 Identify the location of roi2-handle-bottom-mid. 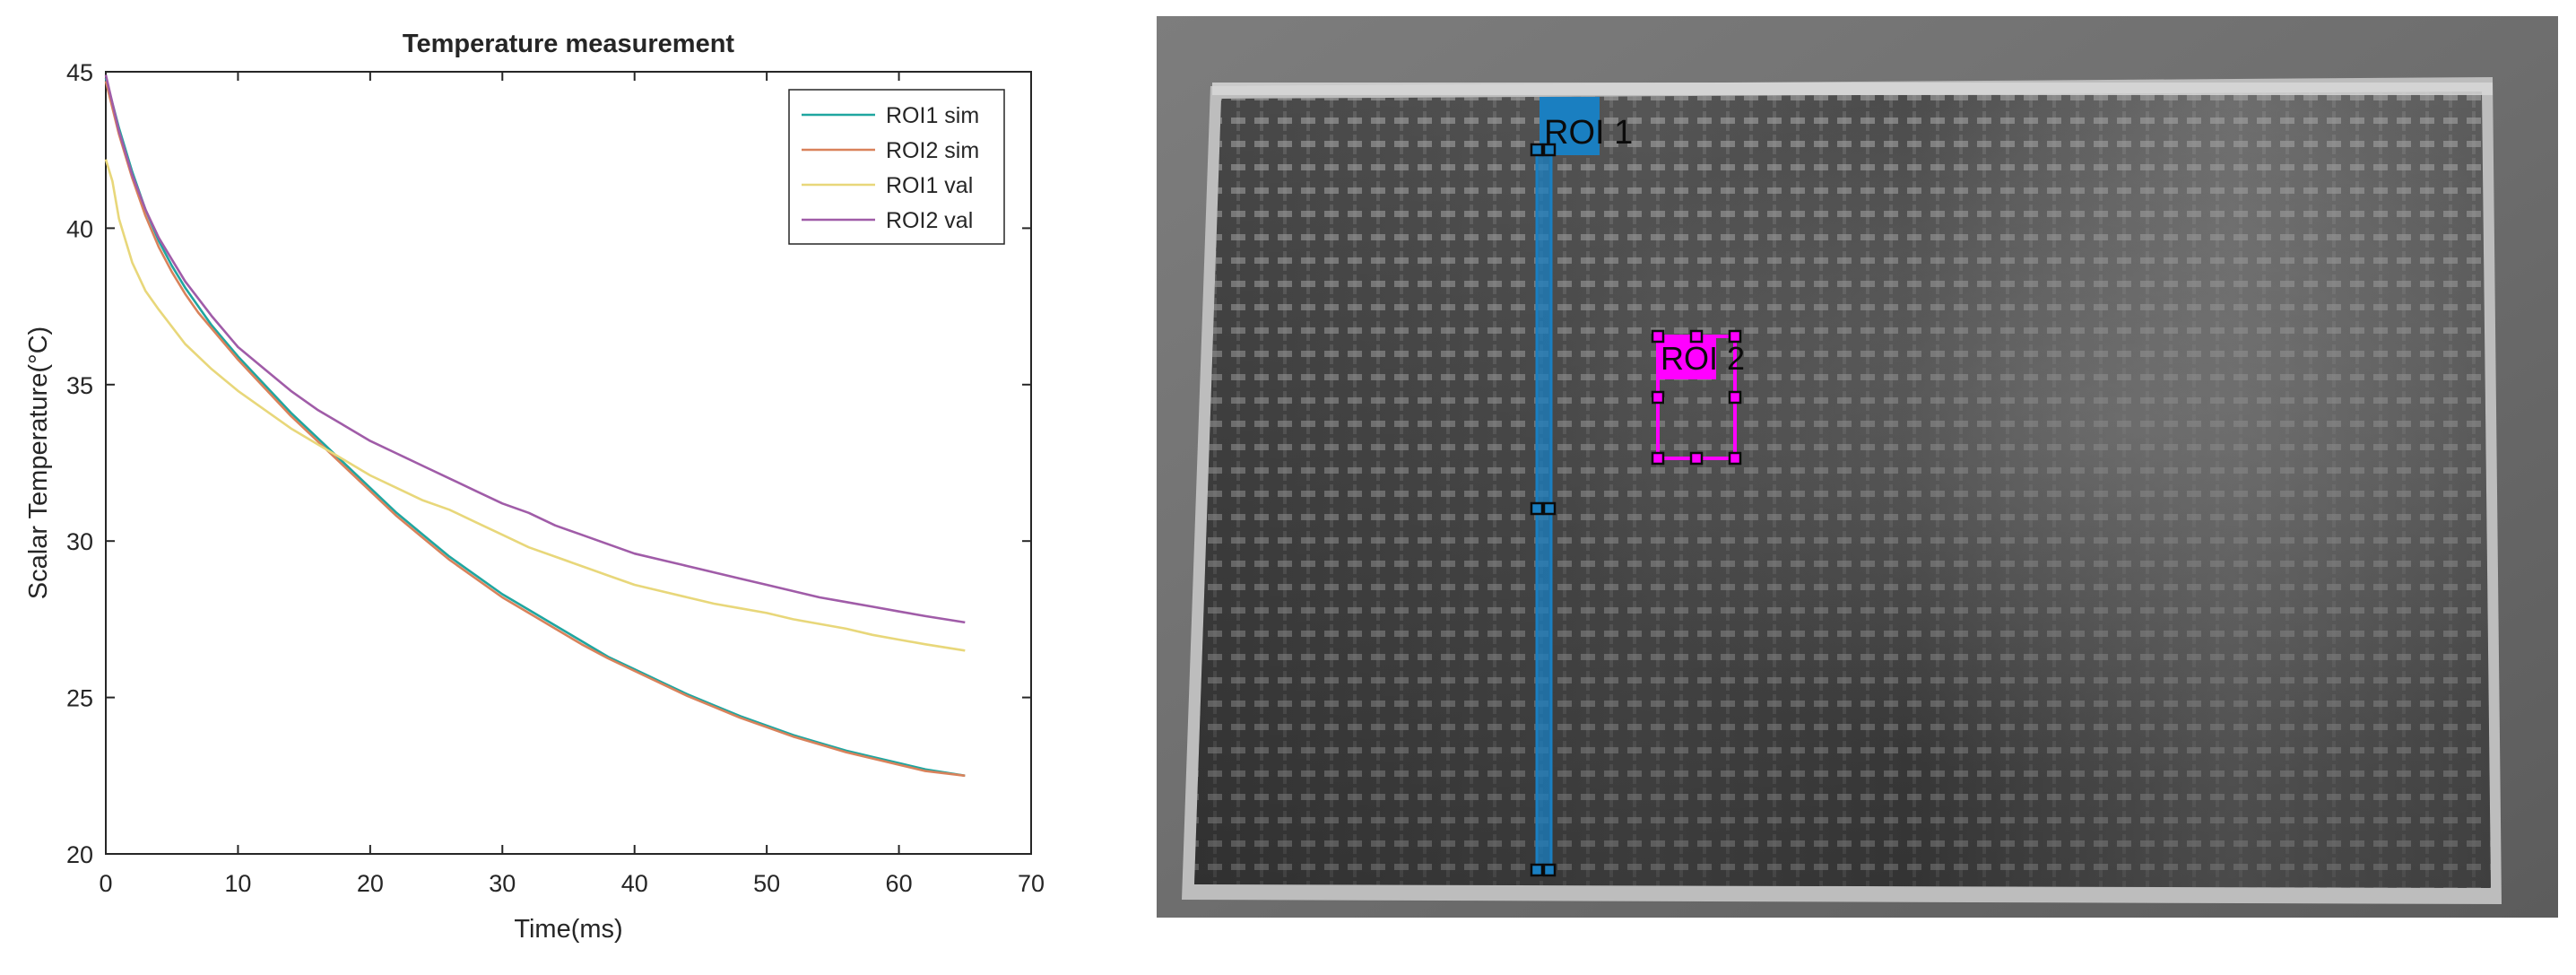
(1696, 458).